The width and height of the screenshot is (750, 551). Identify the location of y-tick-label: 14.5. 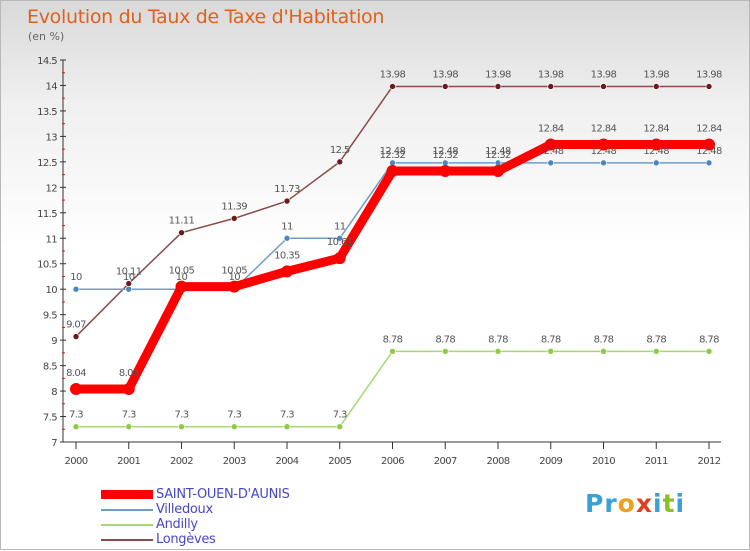
(47, 61).